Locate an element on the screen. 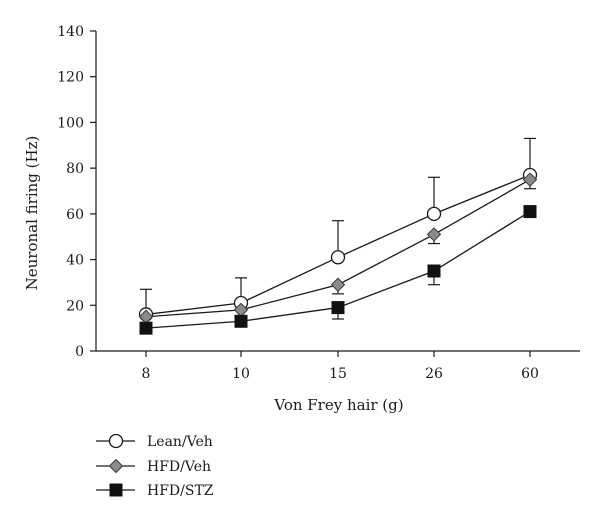  x-tick-label: 26 is located at coordinates (434, 374).